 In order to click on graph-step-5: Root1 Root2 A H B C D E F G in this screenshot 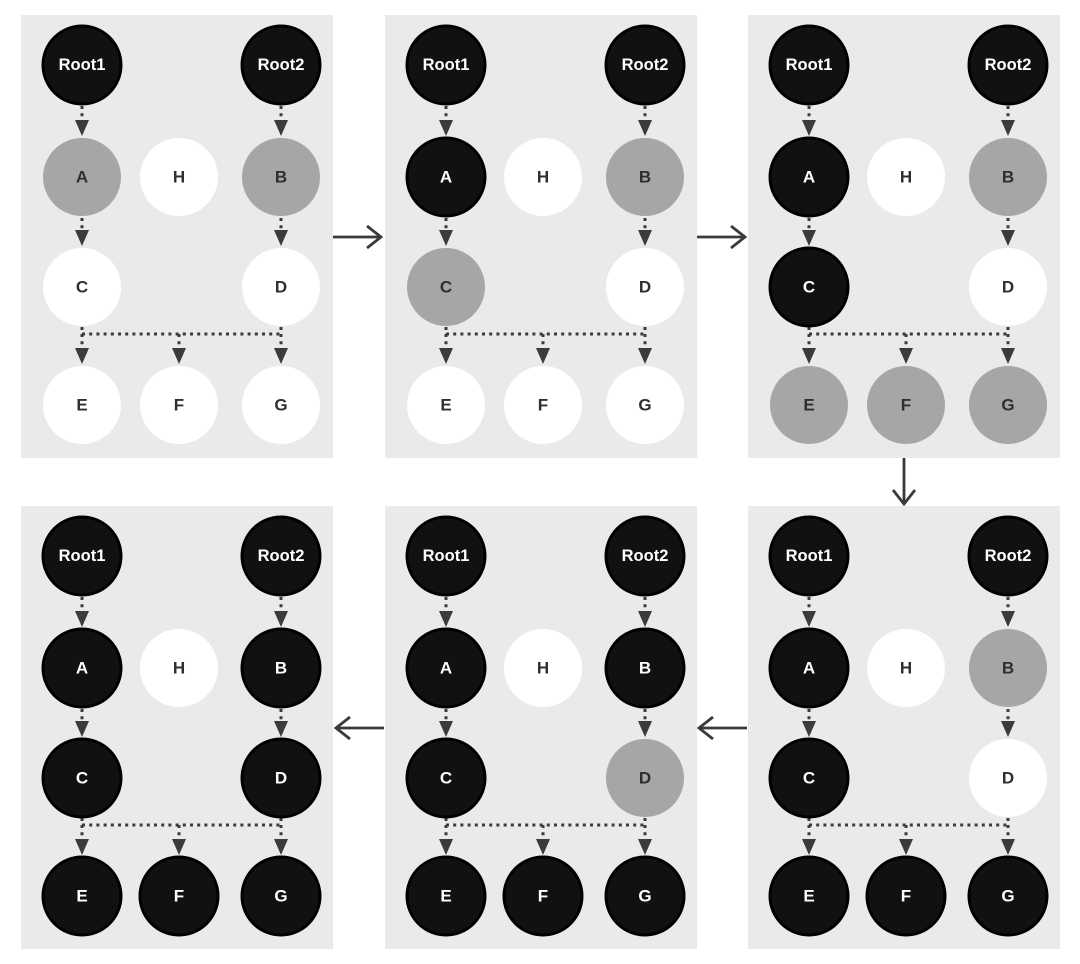, I will do `click(545, 726)`.